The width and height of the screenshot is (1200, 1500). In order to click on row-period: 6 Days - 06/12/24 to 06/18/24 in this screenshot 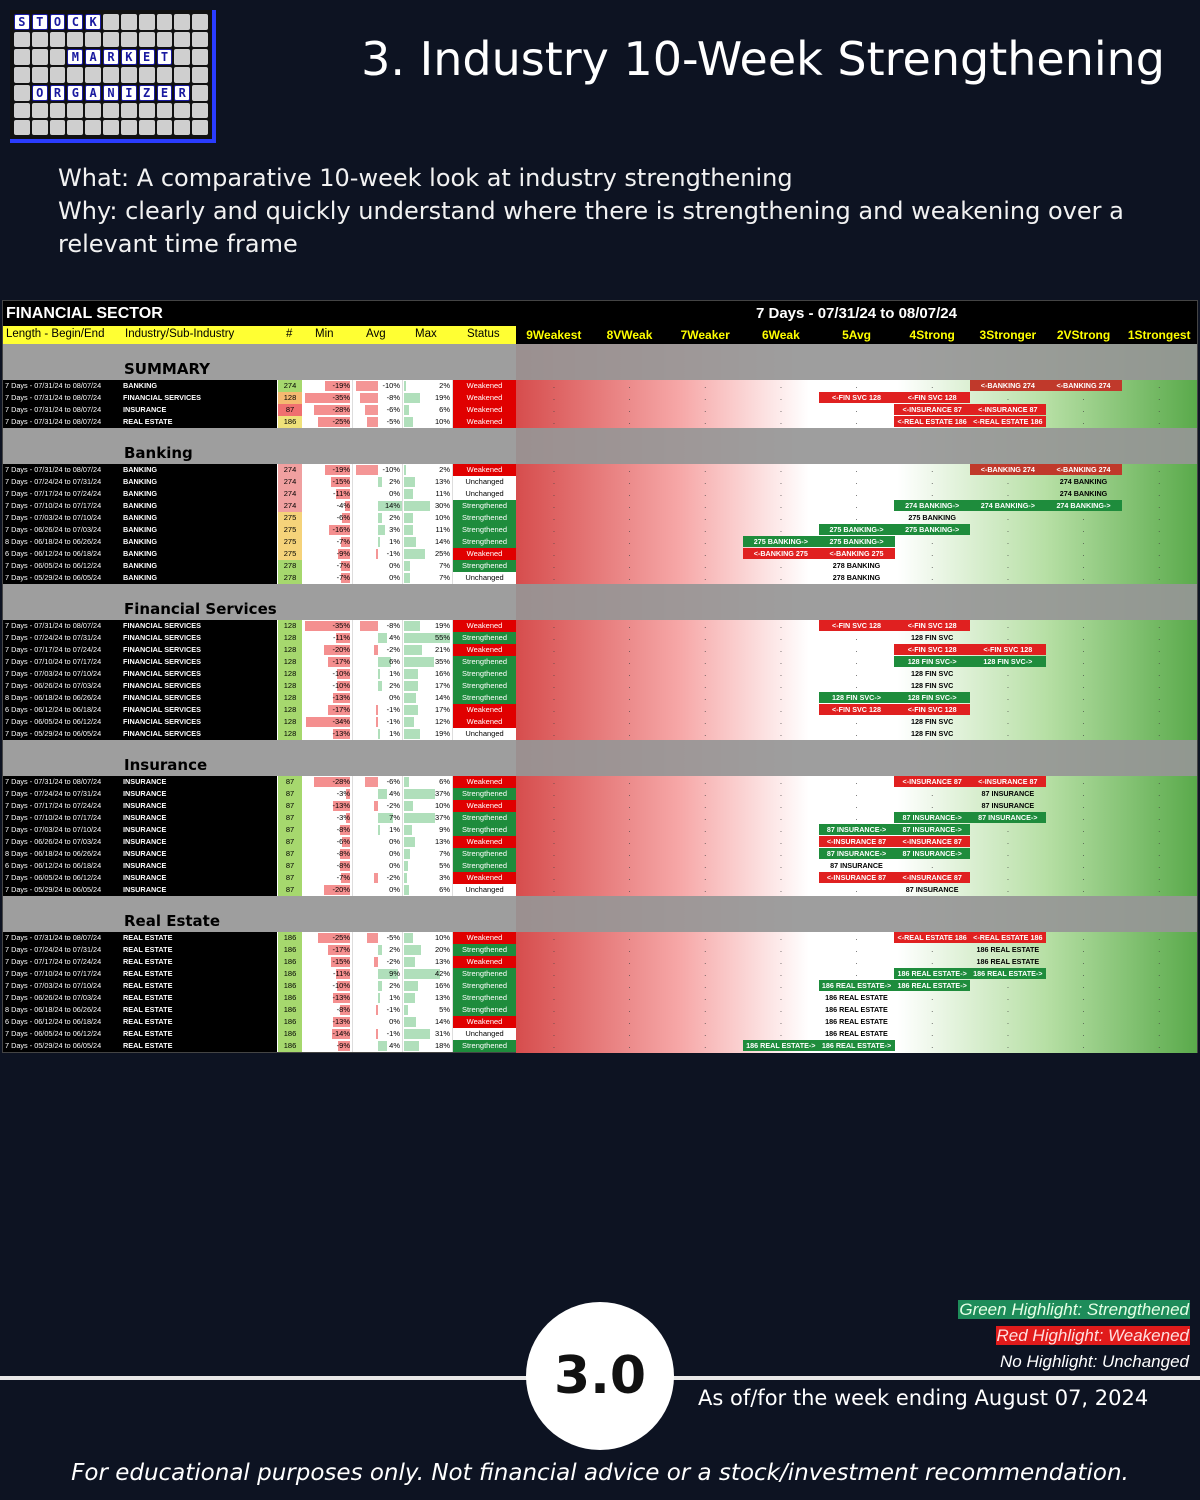, I will do `click(53, 553)`.